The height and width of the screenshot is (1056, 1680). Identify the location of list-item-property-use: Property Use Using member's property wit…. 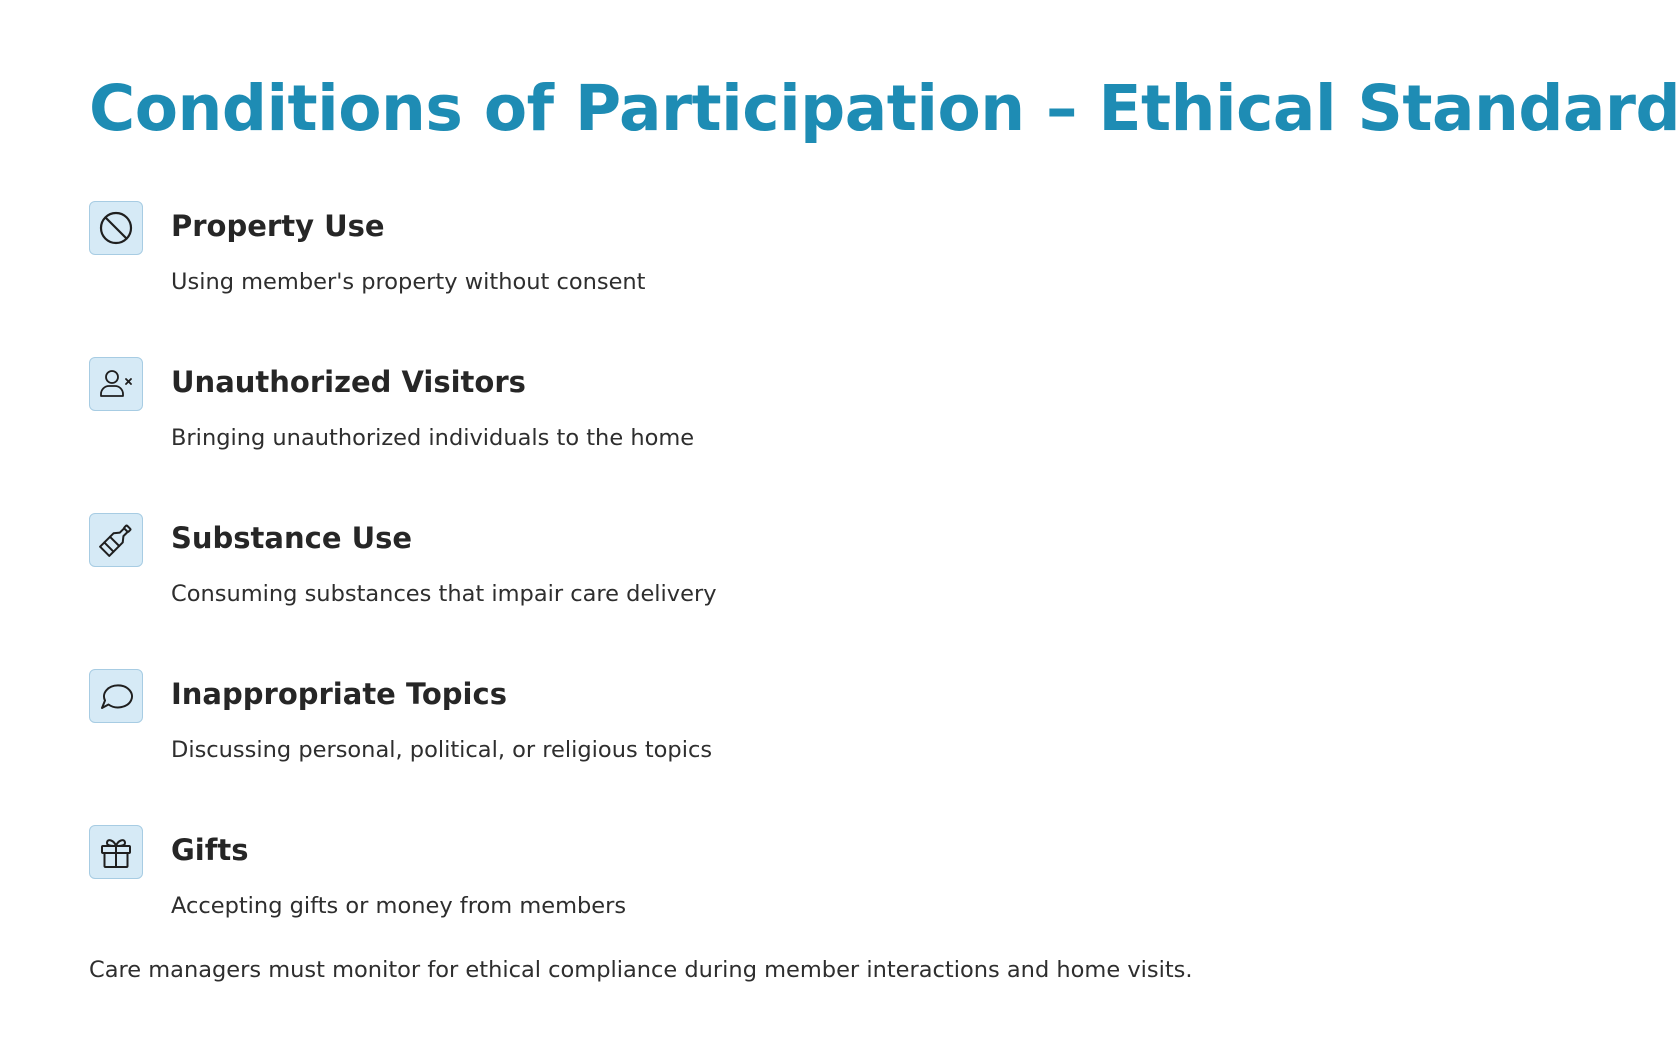
(689, 256).